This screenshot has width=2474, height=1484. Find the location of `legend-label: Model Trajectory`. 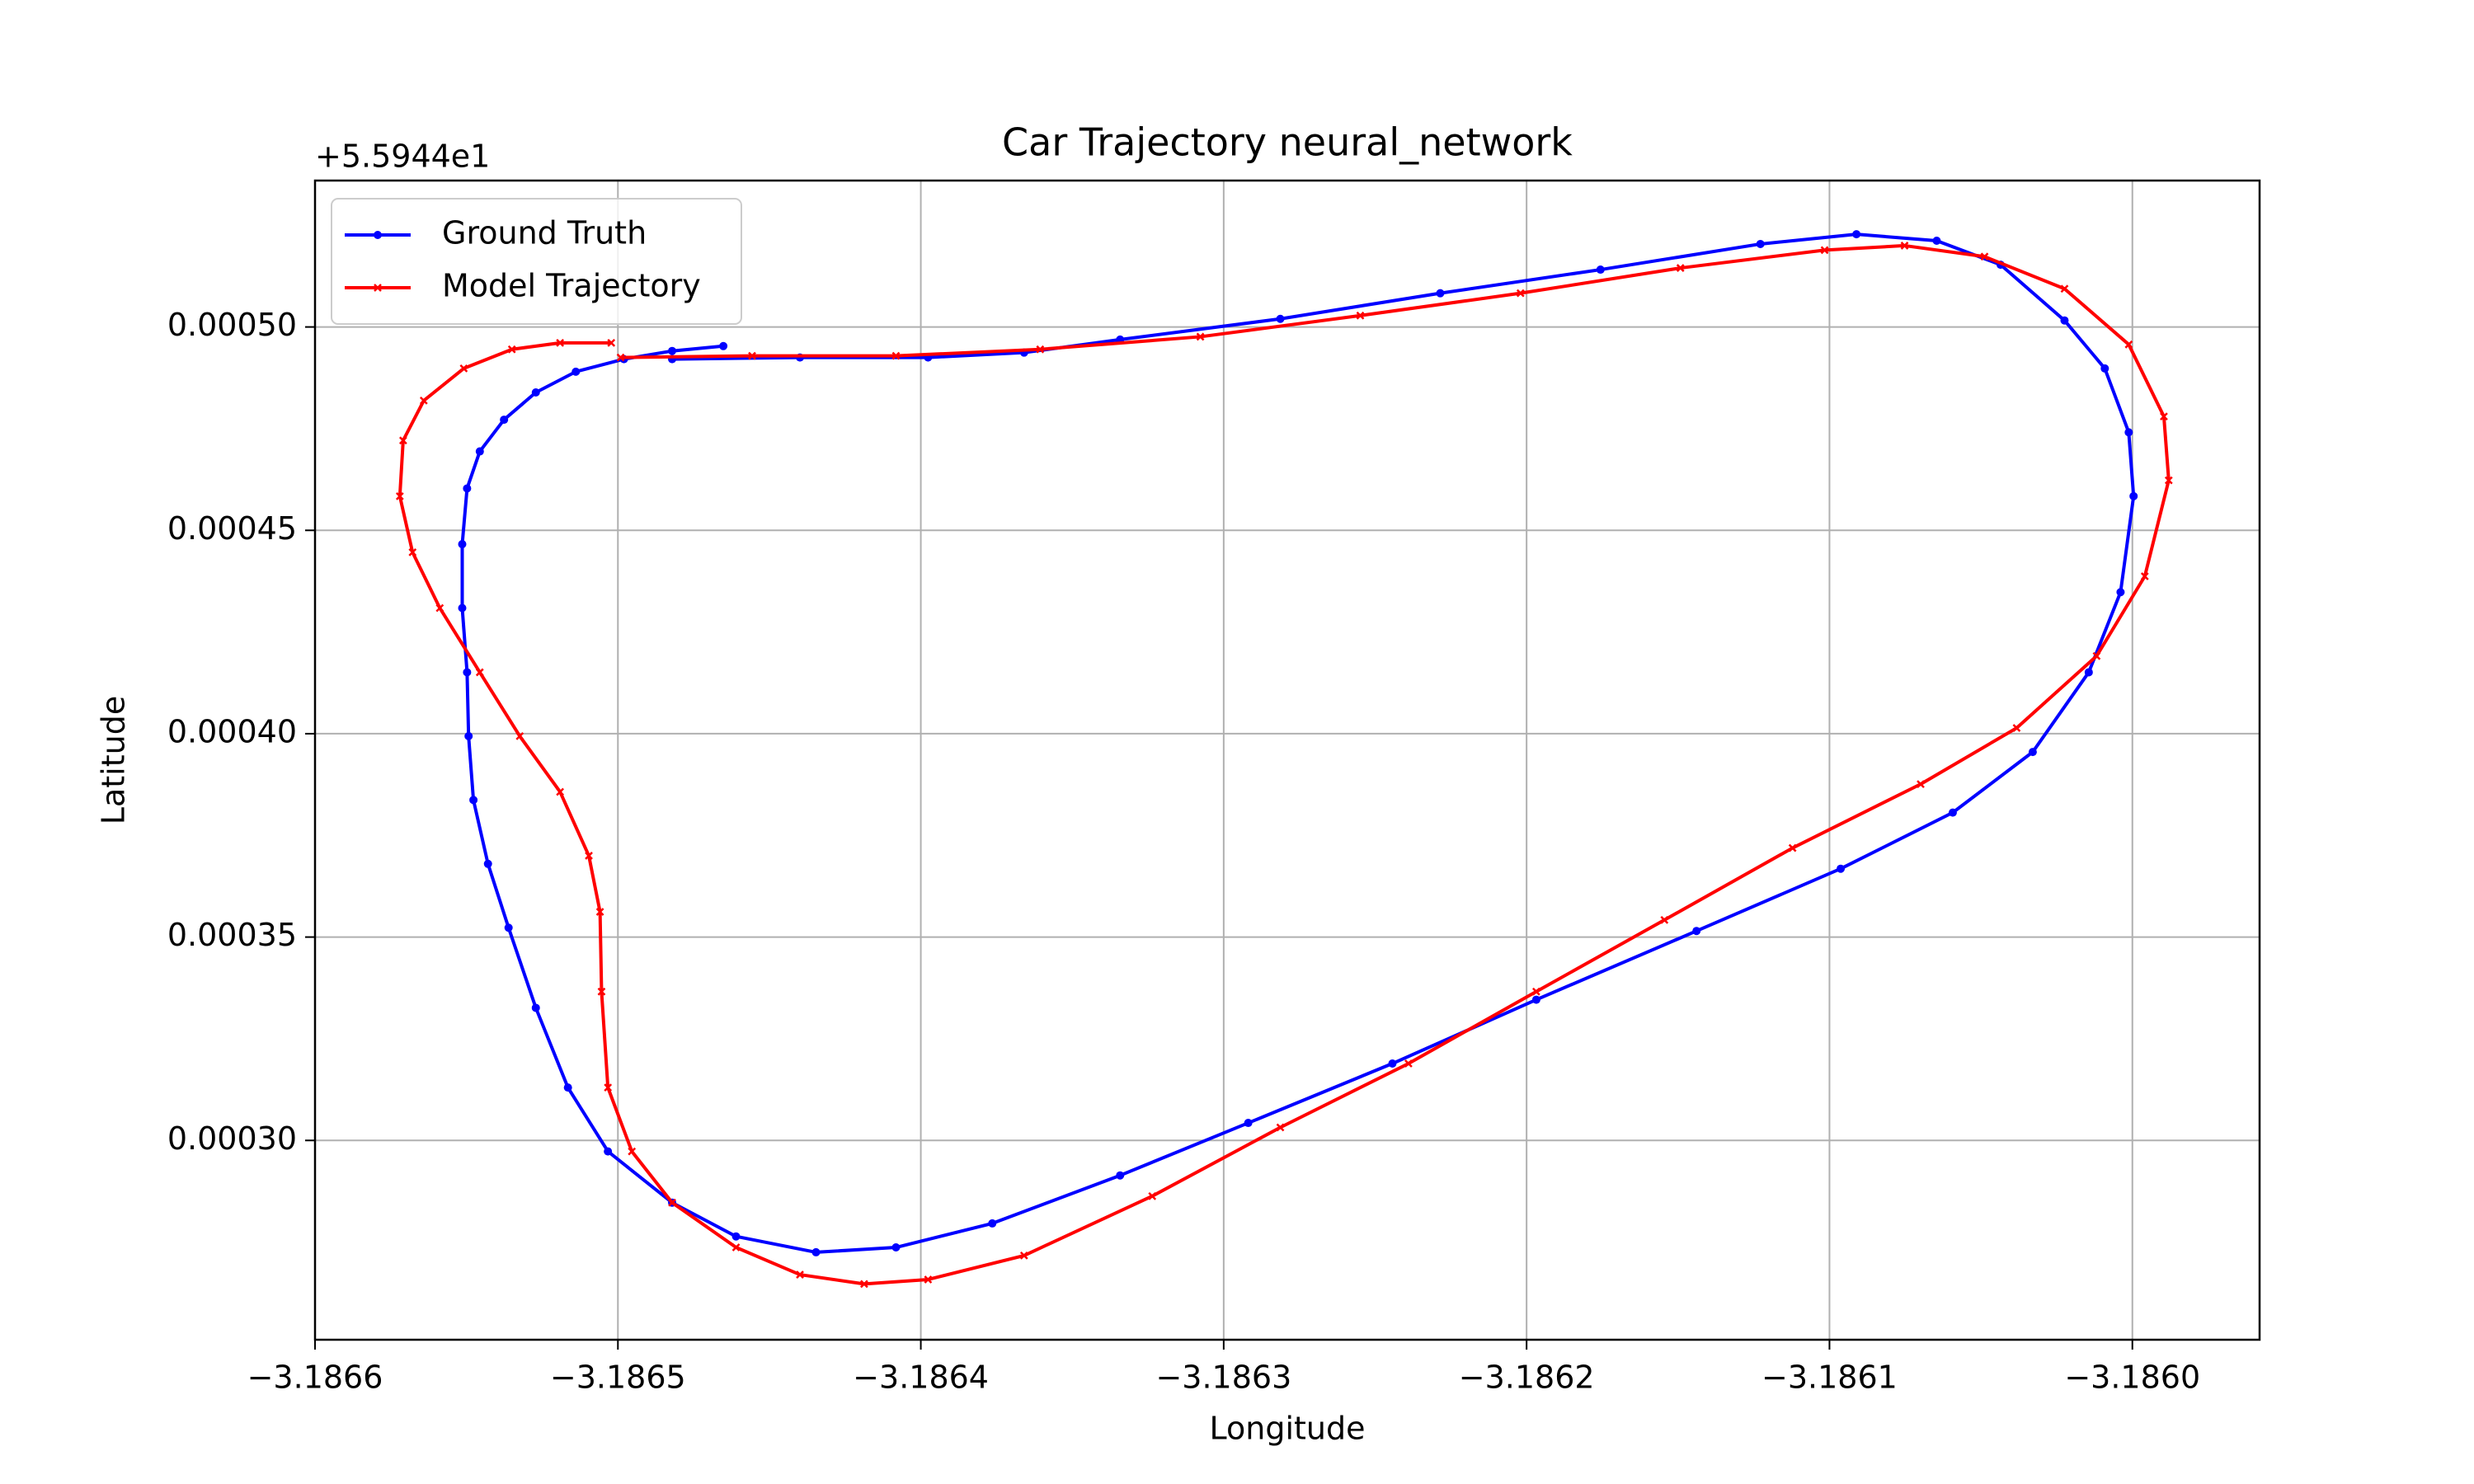

legend-label: Model Trajectory is located at coordinates (571, 286).